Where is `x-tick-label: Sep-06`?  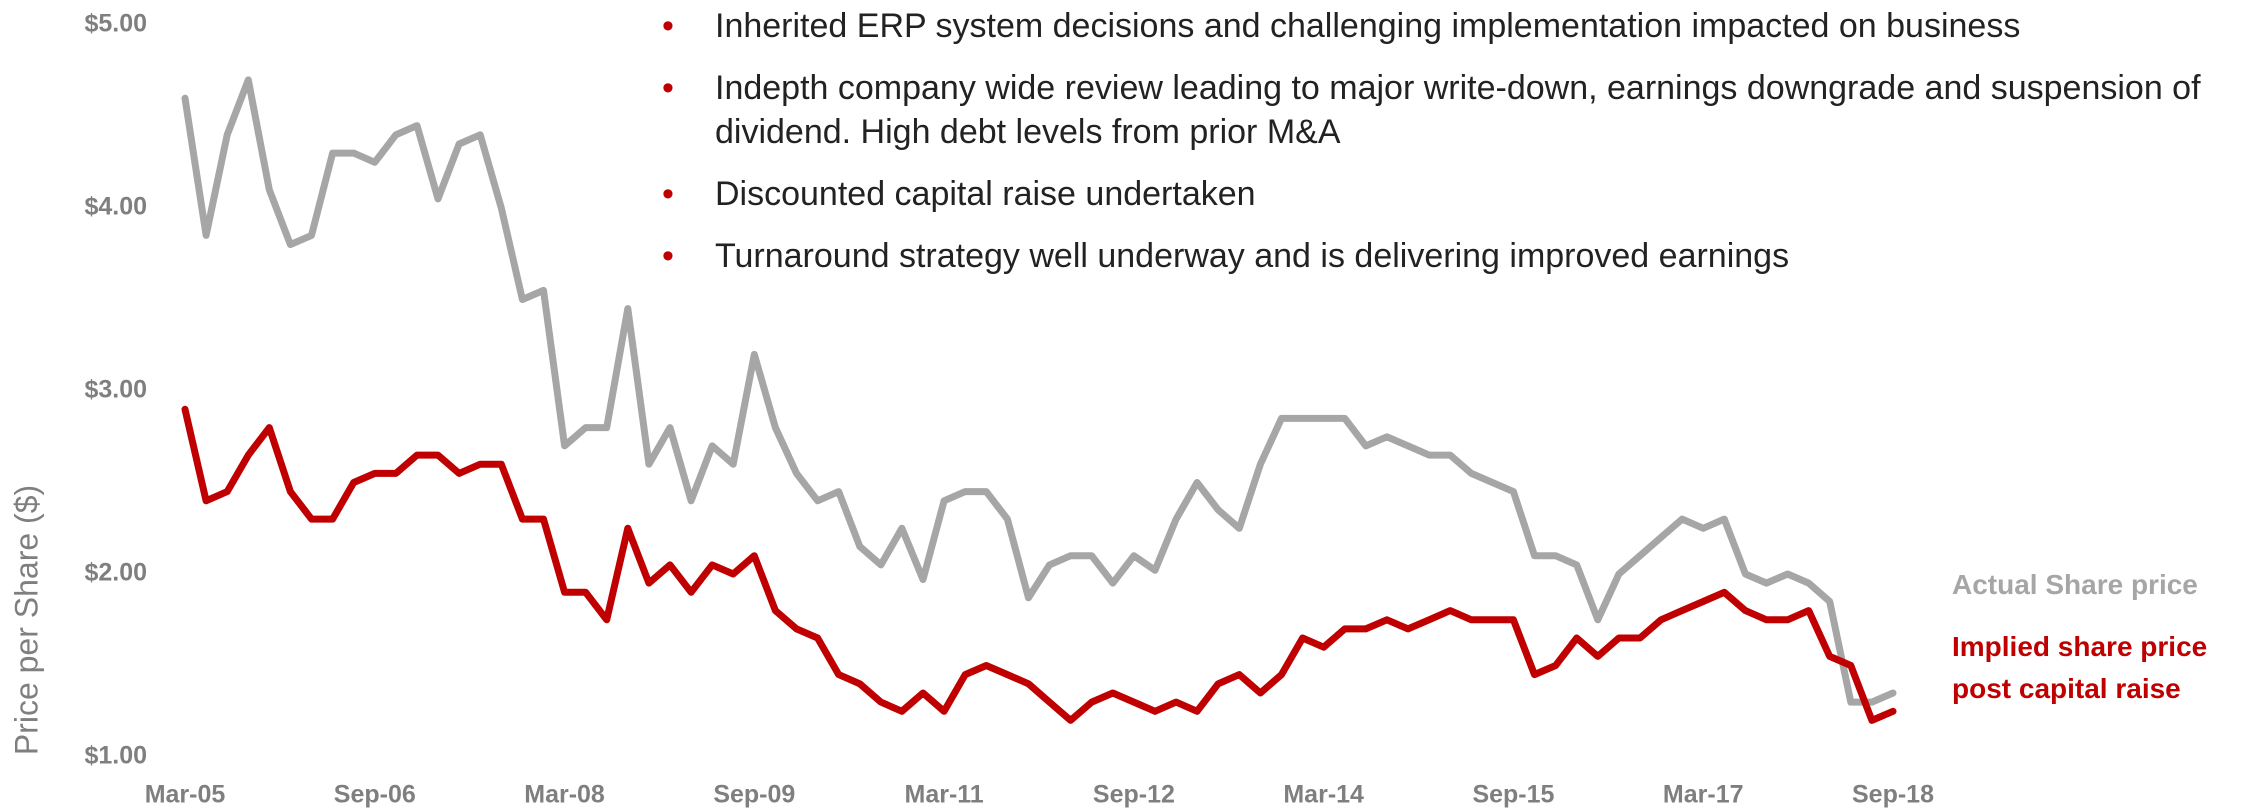 x-tick-label: Sep-06 is located at coordinates (375, 795).